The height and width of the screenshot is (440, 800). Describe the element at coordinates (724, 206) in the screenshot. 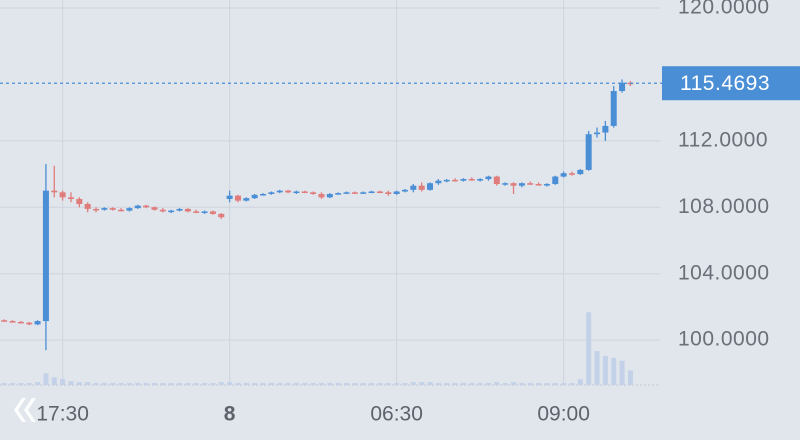

I see `y-tick-label: 108.0000` at that location.